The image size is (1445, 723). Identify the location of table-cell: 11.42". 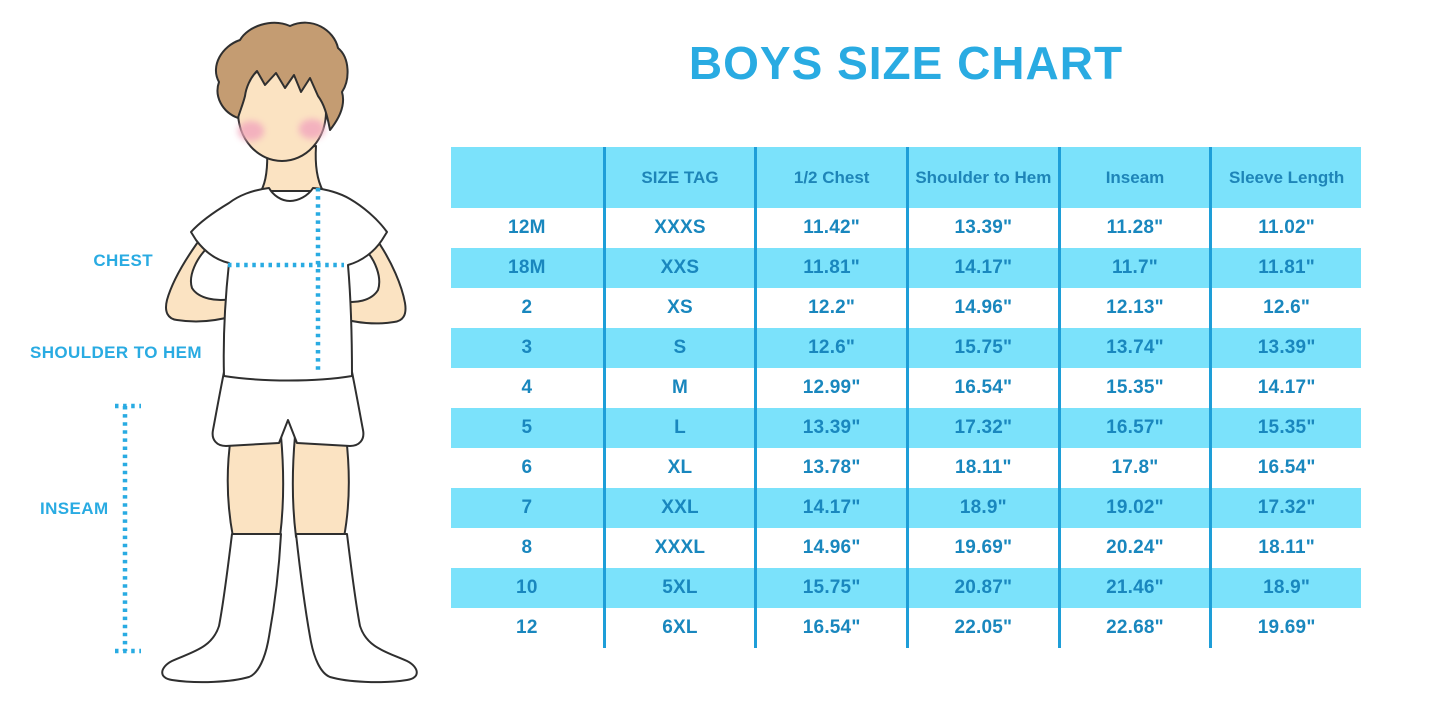
(830, 228).